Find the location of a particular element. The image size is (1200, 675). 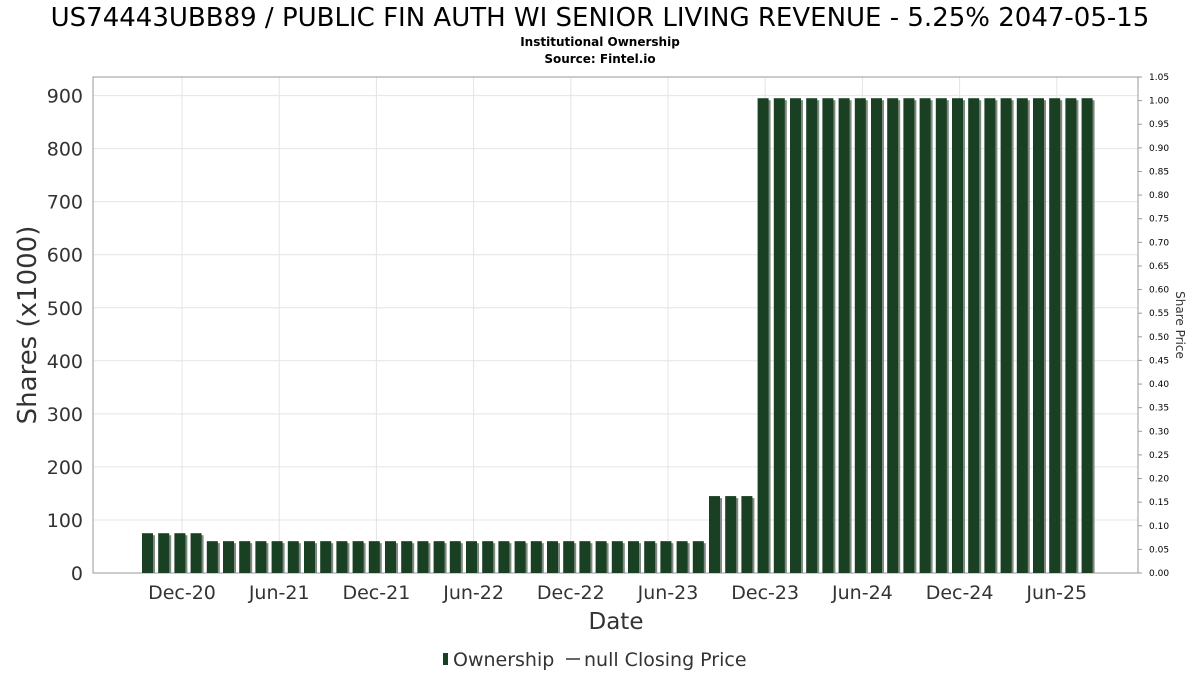

legend: Ownership null Closing Price is located at coordinates (595, 660).